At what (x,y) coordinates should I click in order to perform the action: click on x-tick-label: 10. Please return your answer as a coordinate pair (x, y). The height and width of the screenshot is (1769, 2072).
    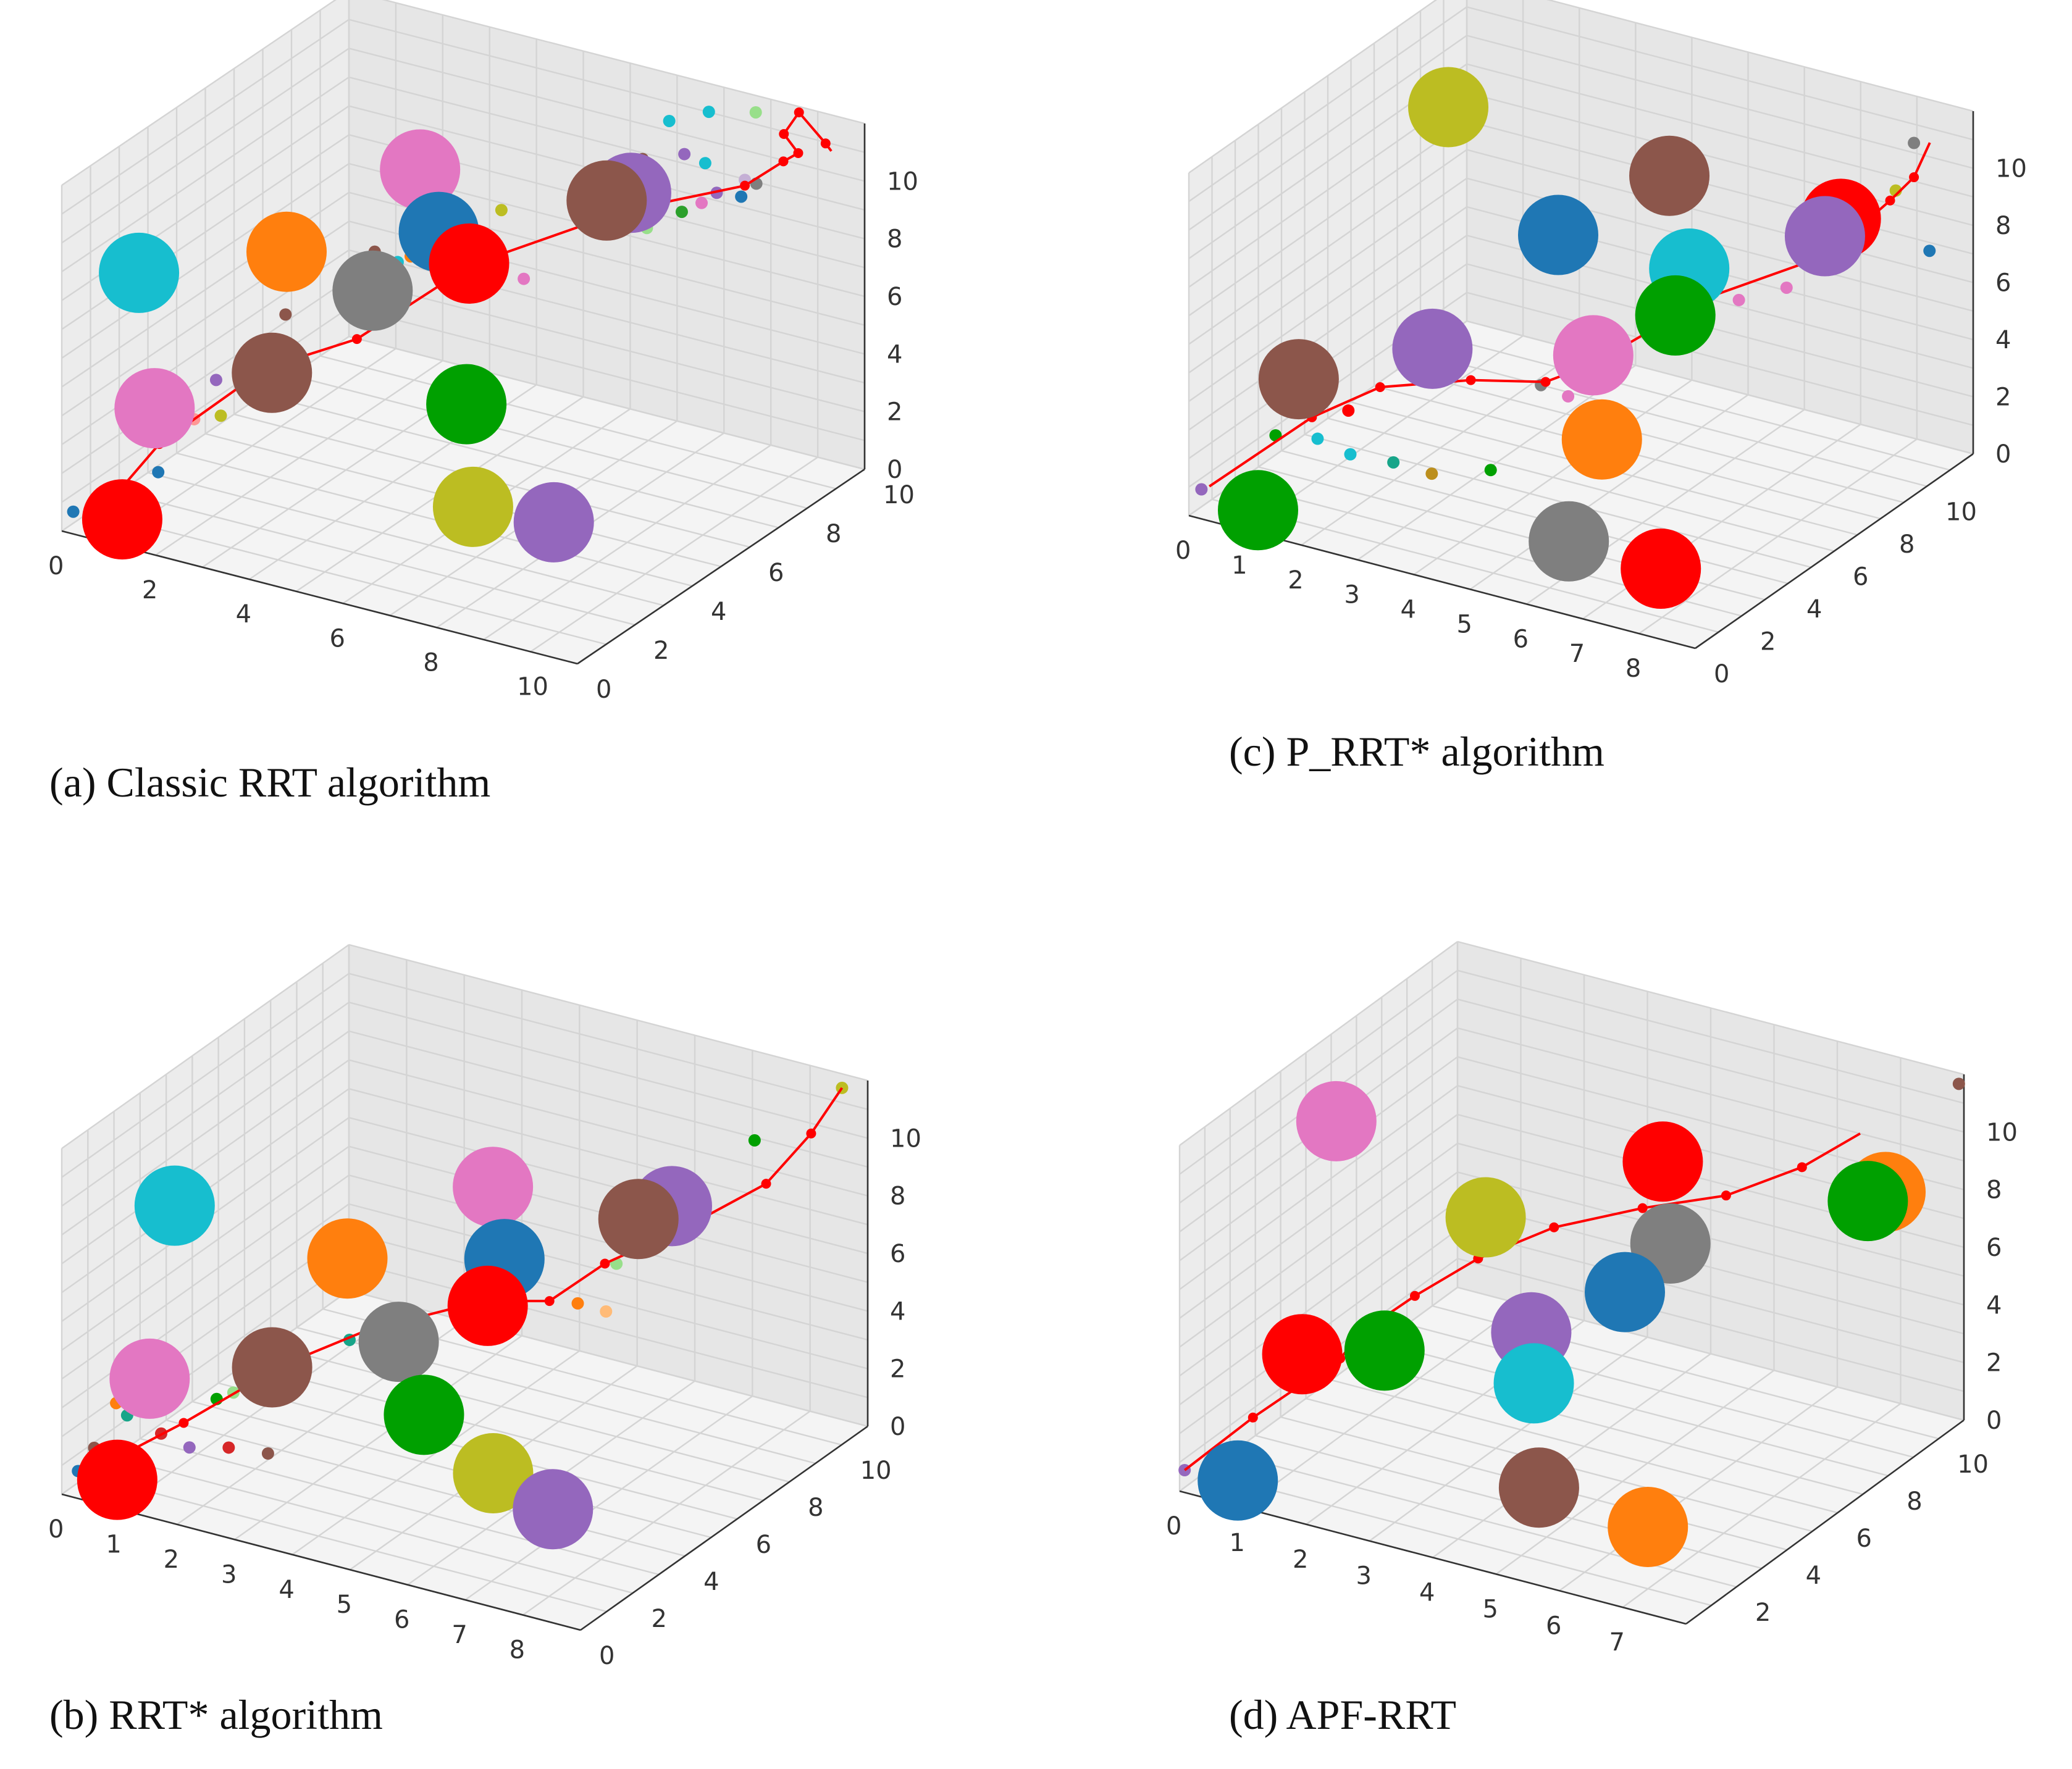
    Looking at the image, I should click on (532, 686).